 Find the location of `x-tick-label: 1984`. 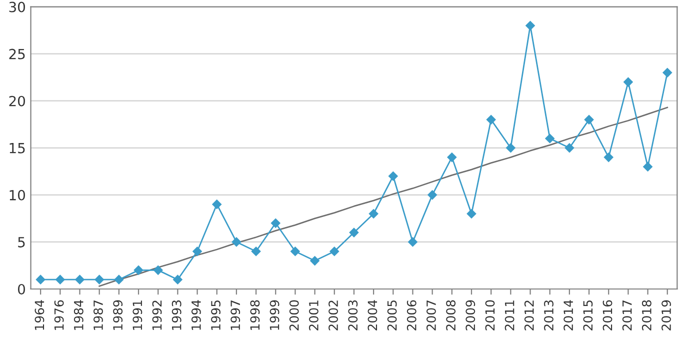

x-tick-label: 1984 is located at coordinates (79, 315).